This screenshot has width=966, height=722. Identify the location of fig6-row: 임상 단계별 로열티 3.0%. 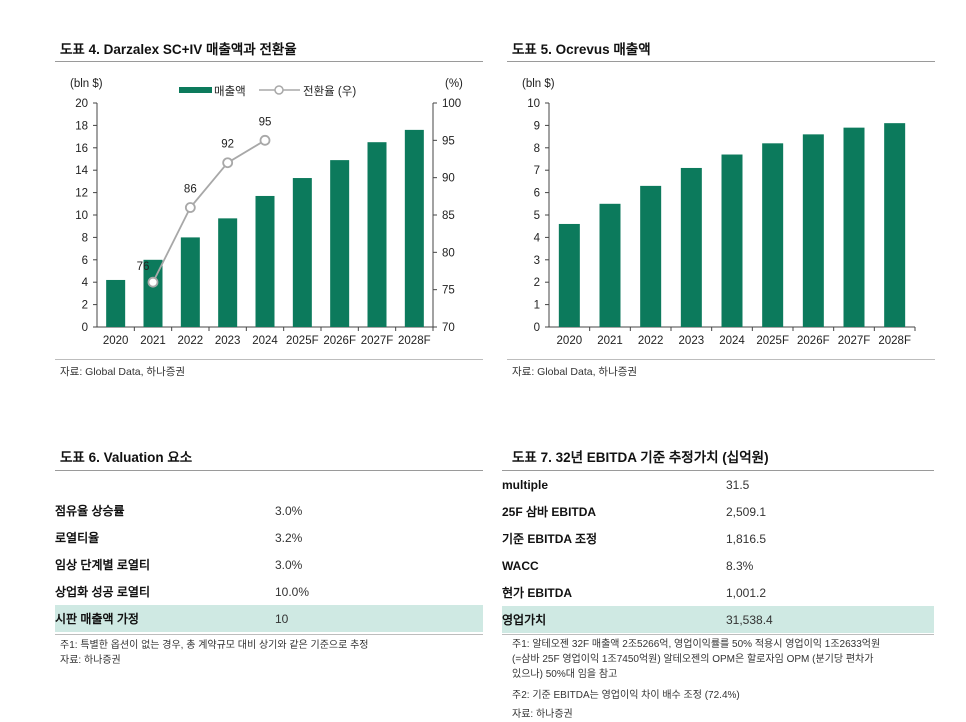
(269, 564).